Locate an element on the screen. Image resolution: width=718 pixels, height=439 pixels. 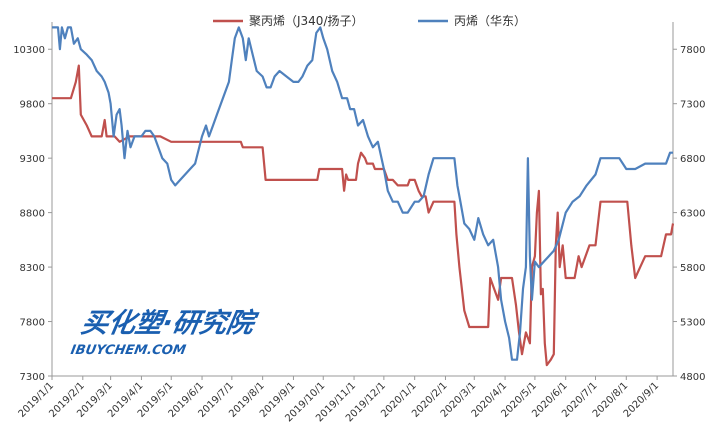
watermark-brand-text: 买化塑·研究院 is located at coordinates (170, 323).